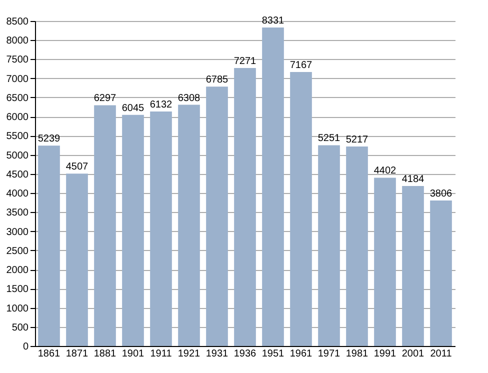  What do you see at coordinates (133, 108) in the screenshot?
I see `data-label: 6045` at bounding box center [133, 108].